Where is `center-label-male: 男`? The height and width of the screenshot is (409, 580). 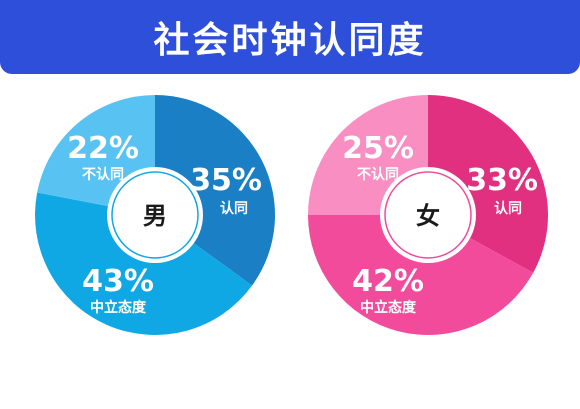 center-label-male: 男 is located at coordinates (155, 216).